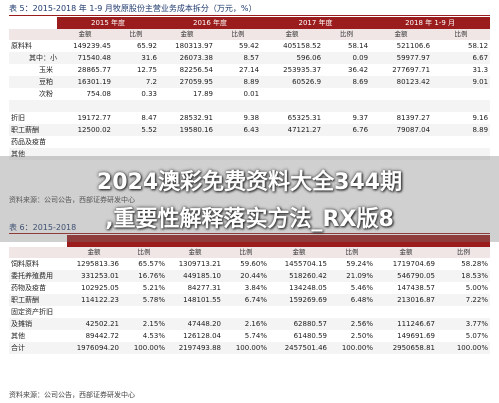  Describe the element at coordinates (18, 118) in the screenshot. I see `table5-row-label: 折旧` at that location.